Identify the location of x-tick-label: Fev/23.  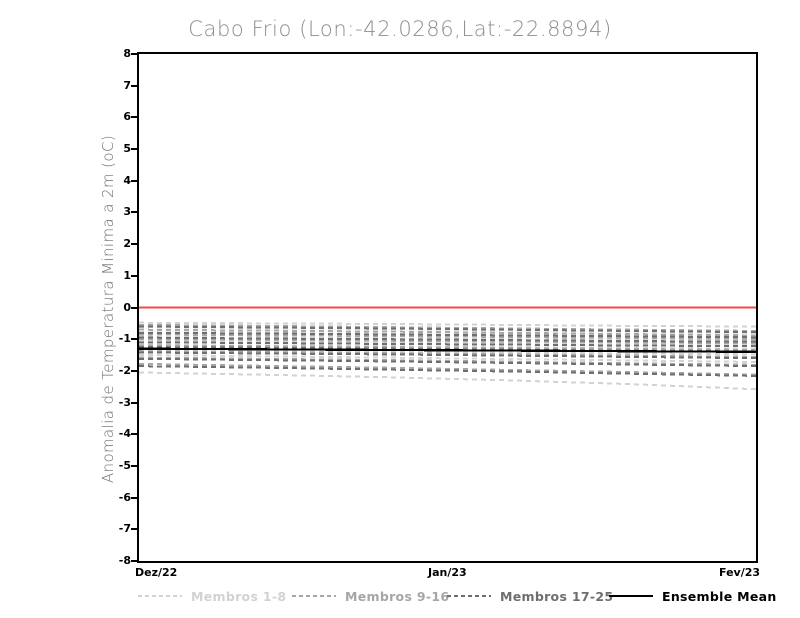
(740, 572).